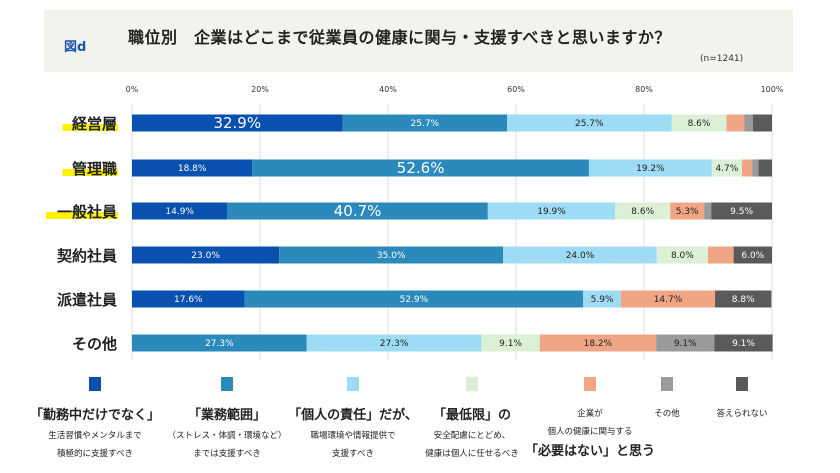 This screenshot has height=473, width=840. I want to click on data-label: 17.6%, so click(188, 300).